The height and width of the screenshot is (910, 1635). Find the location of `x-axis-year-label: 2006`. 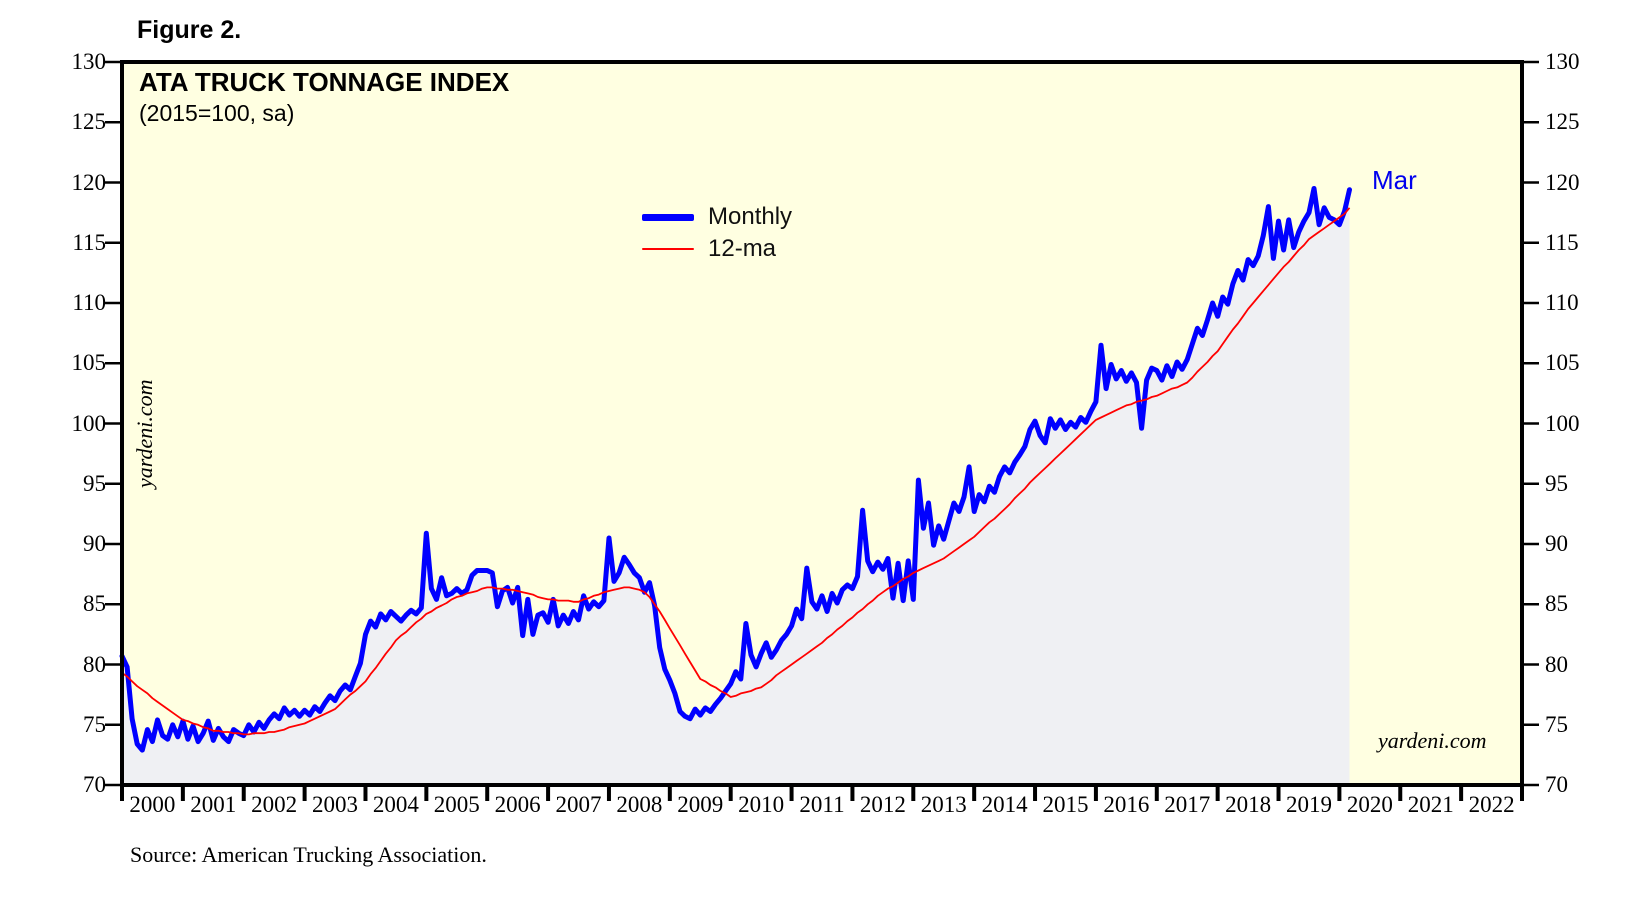

x-axis-year-label: 2006 is located at coordinates (517, 804).